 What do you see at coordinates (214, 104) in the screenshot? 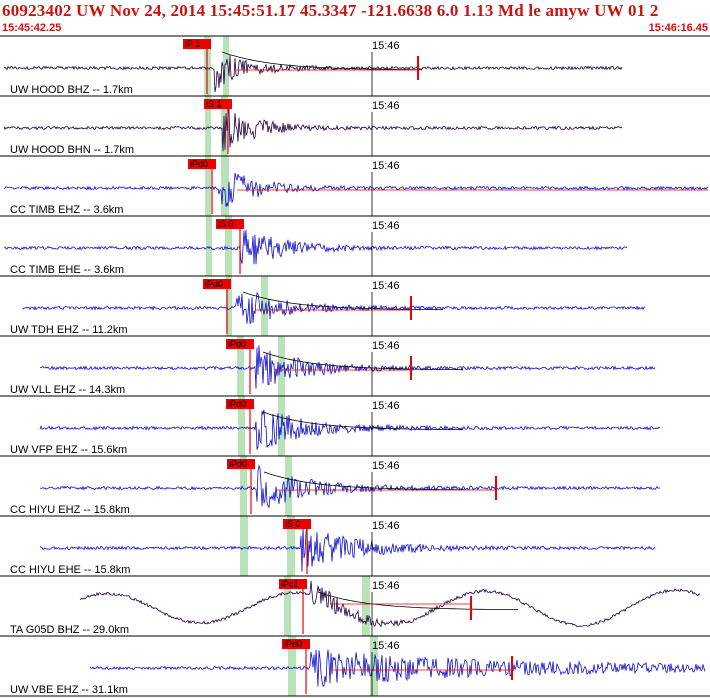
I see `pick-label: iS 1` at bounding box center [214, 104].